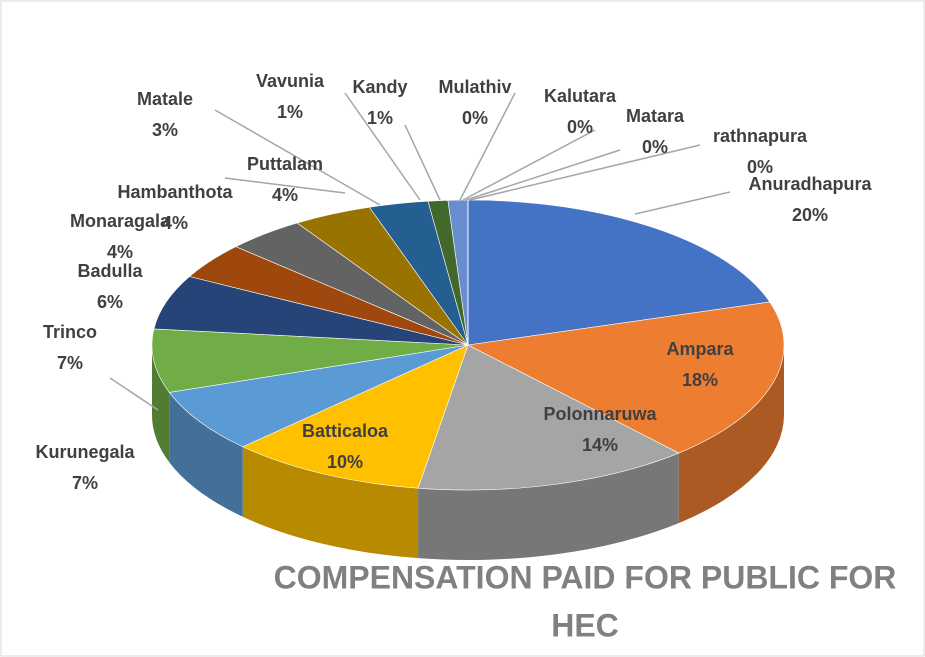 This screenshot has height=657, width=925. Describe the element at coordinates (175, 192) in the screenshot. I see `data-label-name: Hambanthota` at that location.